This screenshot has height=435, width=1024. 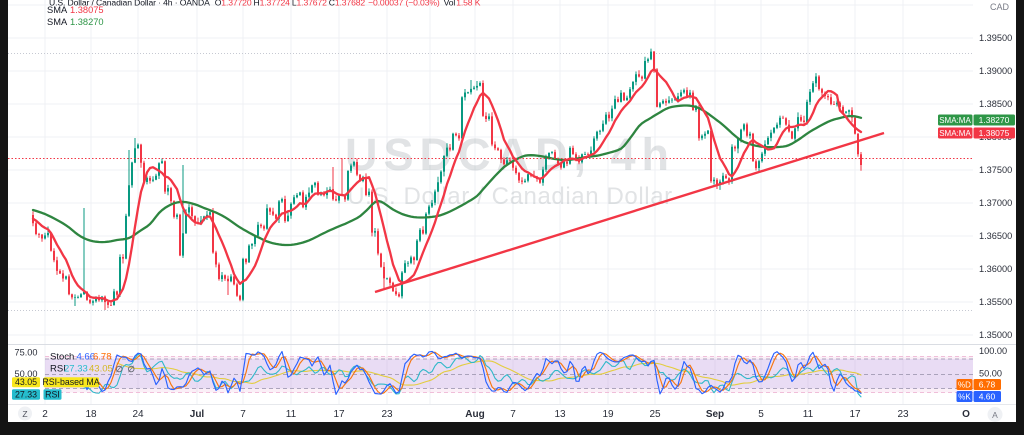 I want to click on svg-text: 1.38500, so click(x=995, y=104).